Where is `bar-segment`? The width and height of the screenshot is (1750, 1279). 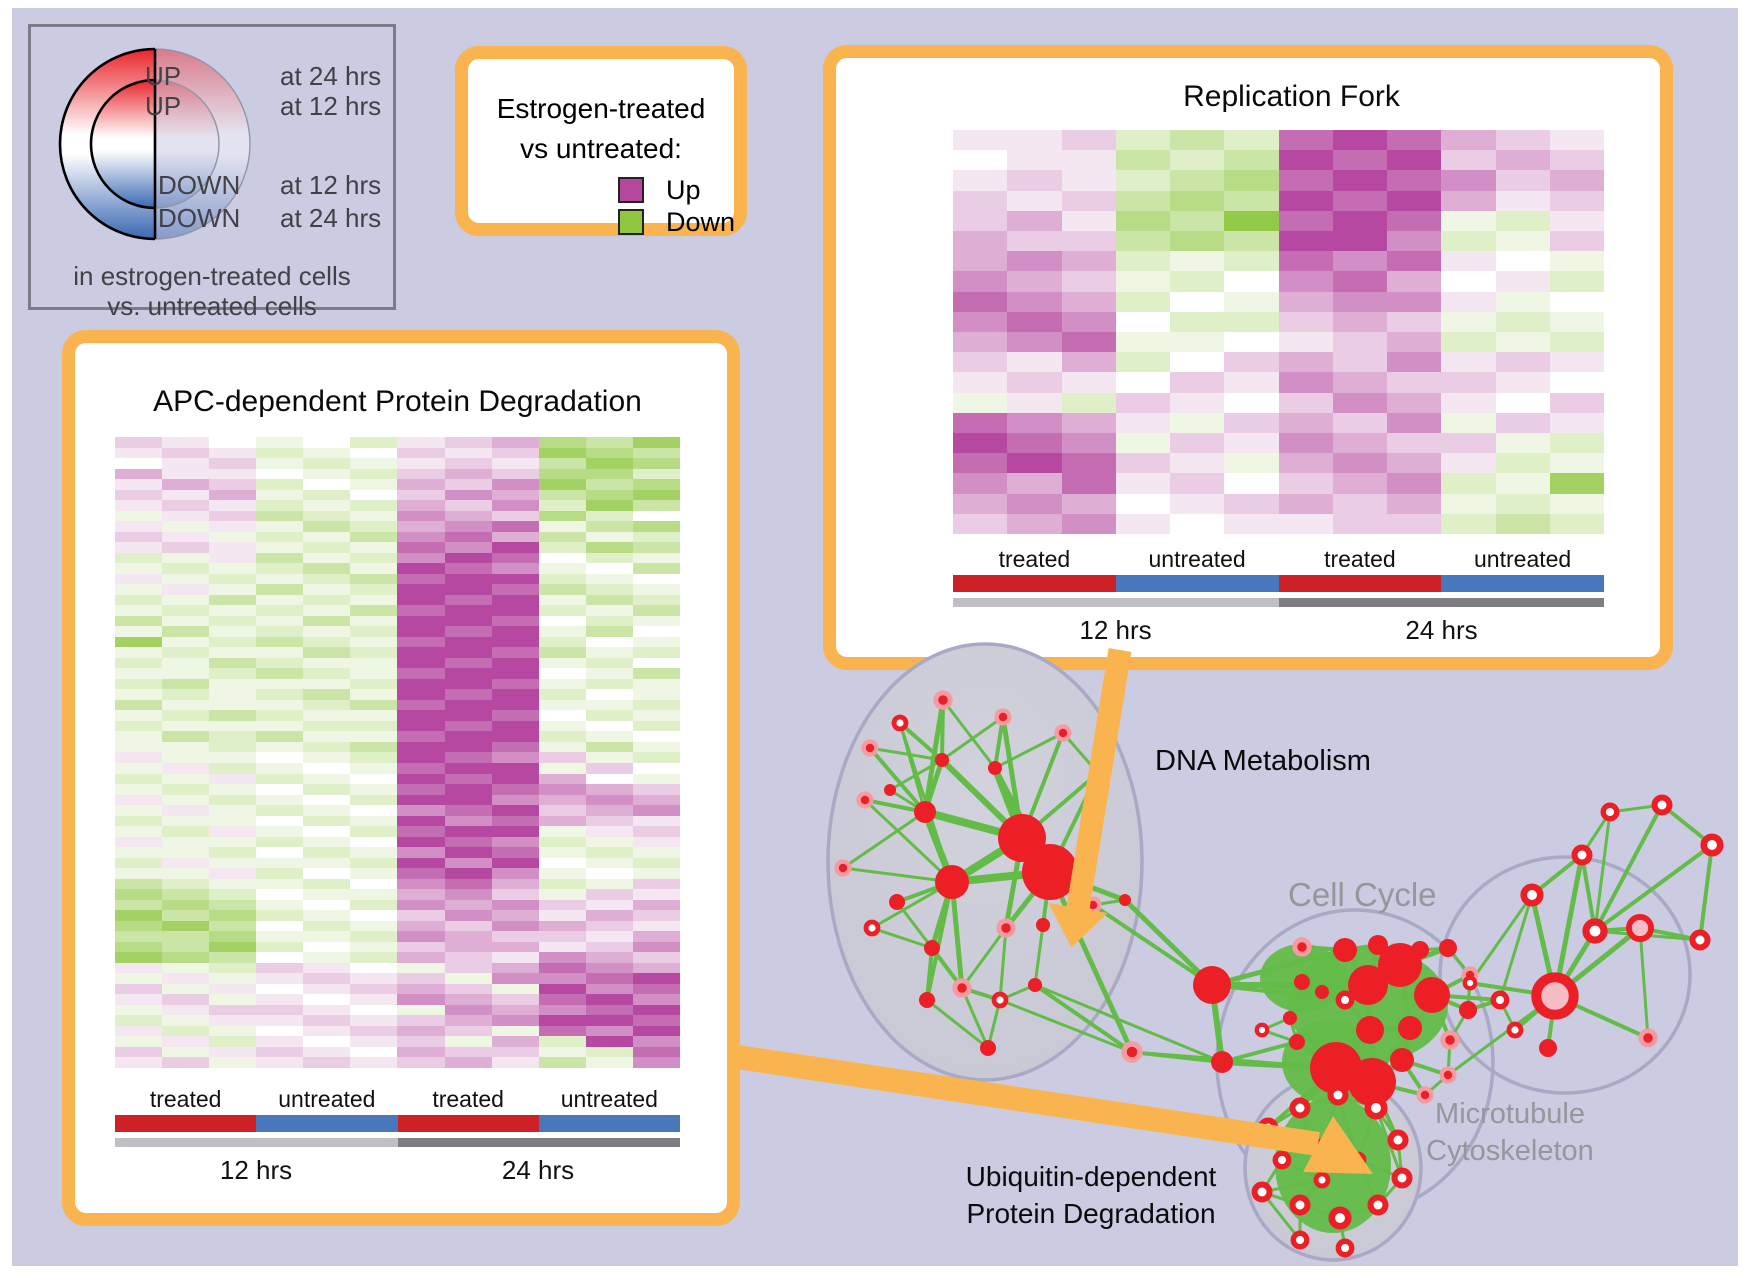 bar-segment is located at coordinates (256, 1142).